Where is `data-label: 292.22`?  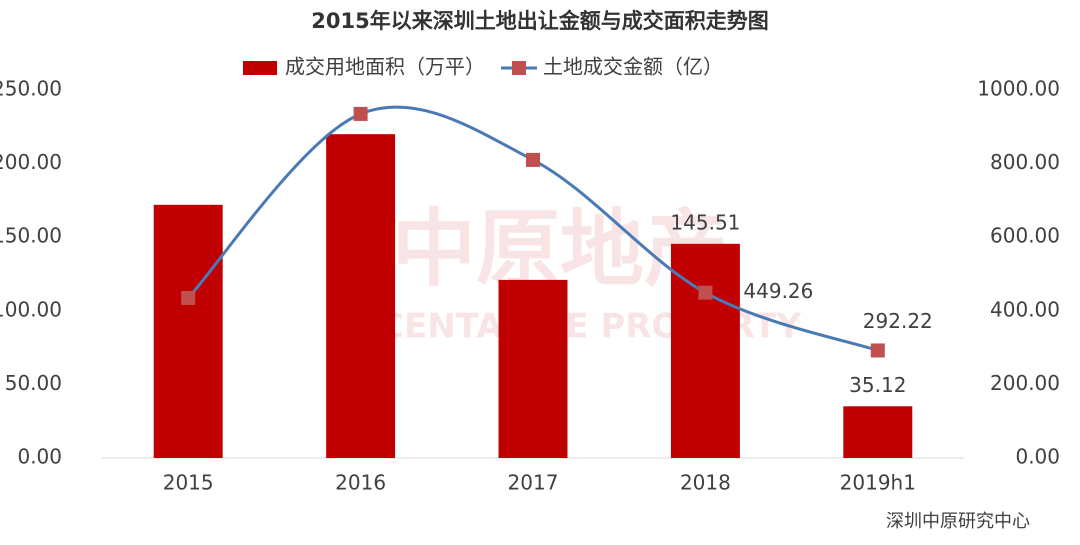
data-label: 292.22 is located at coordinates (898, 321).